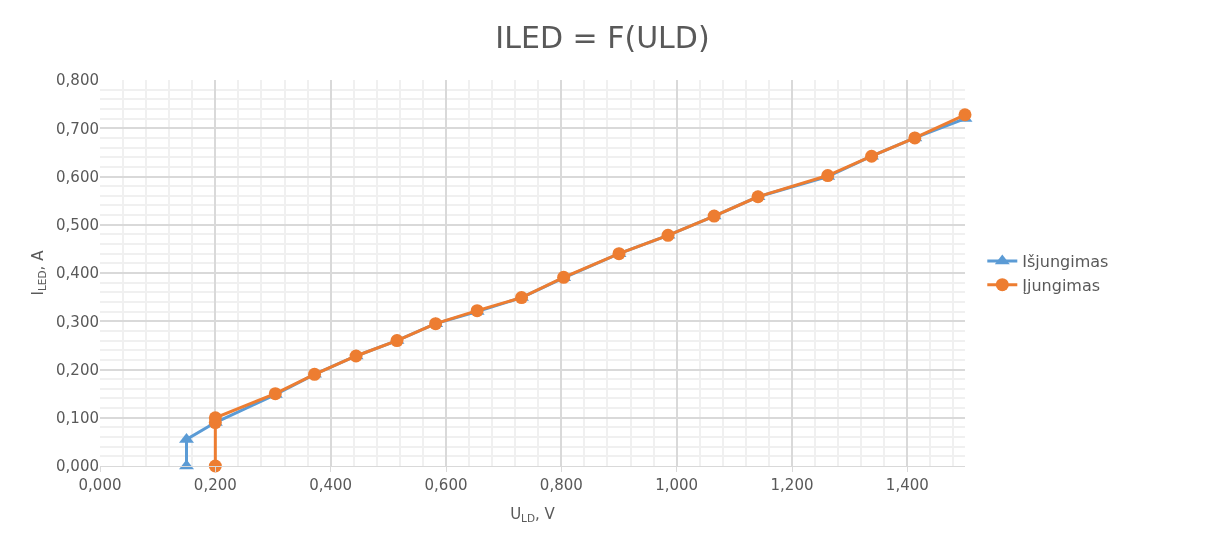 The image size is (1205, 546). I want to click on x-tick-label: 1,000, so click(677, 485).